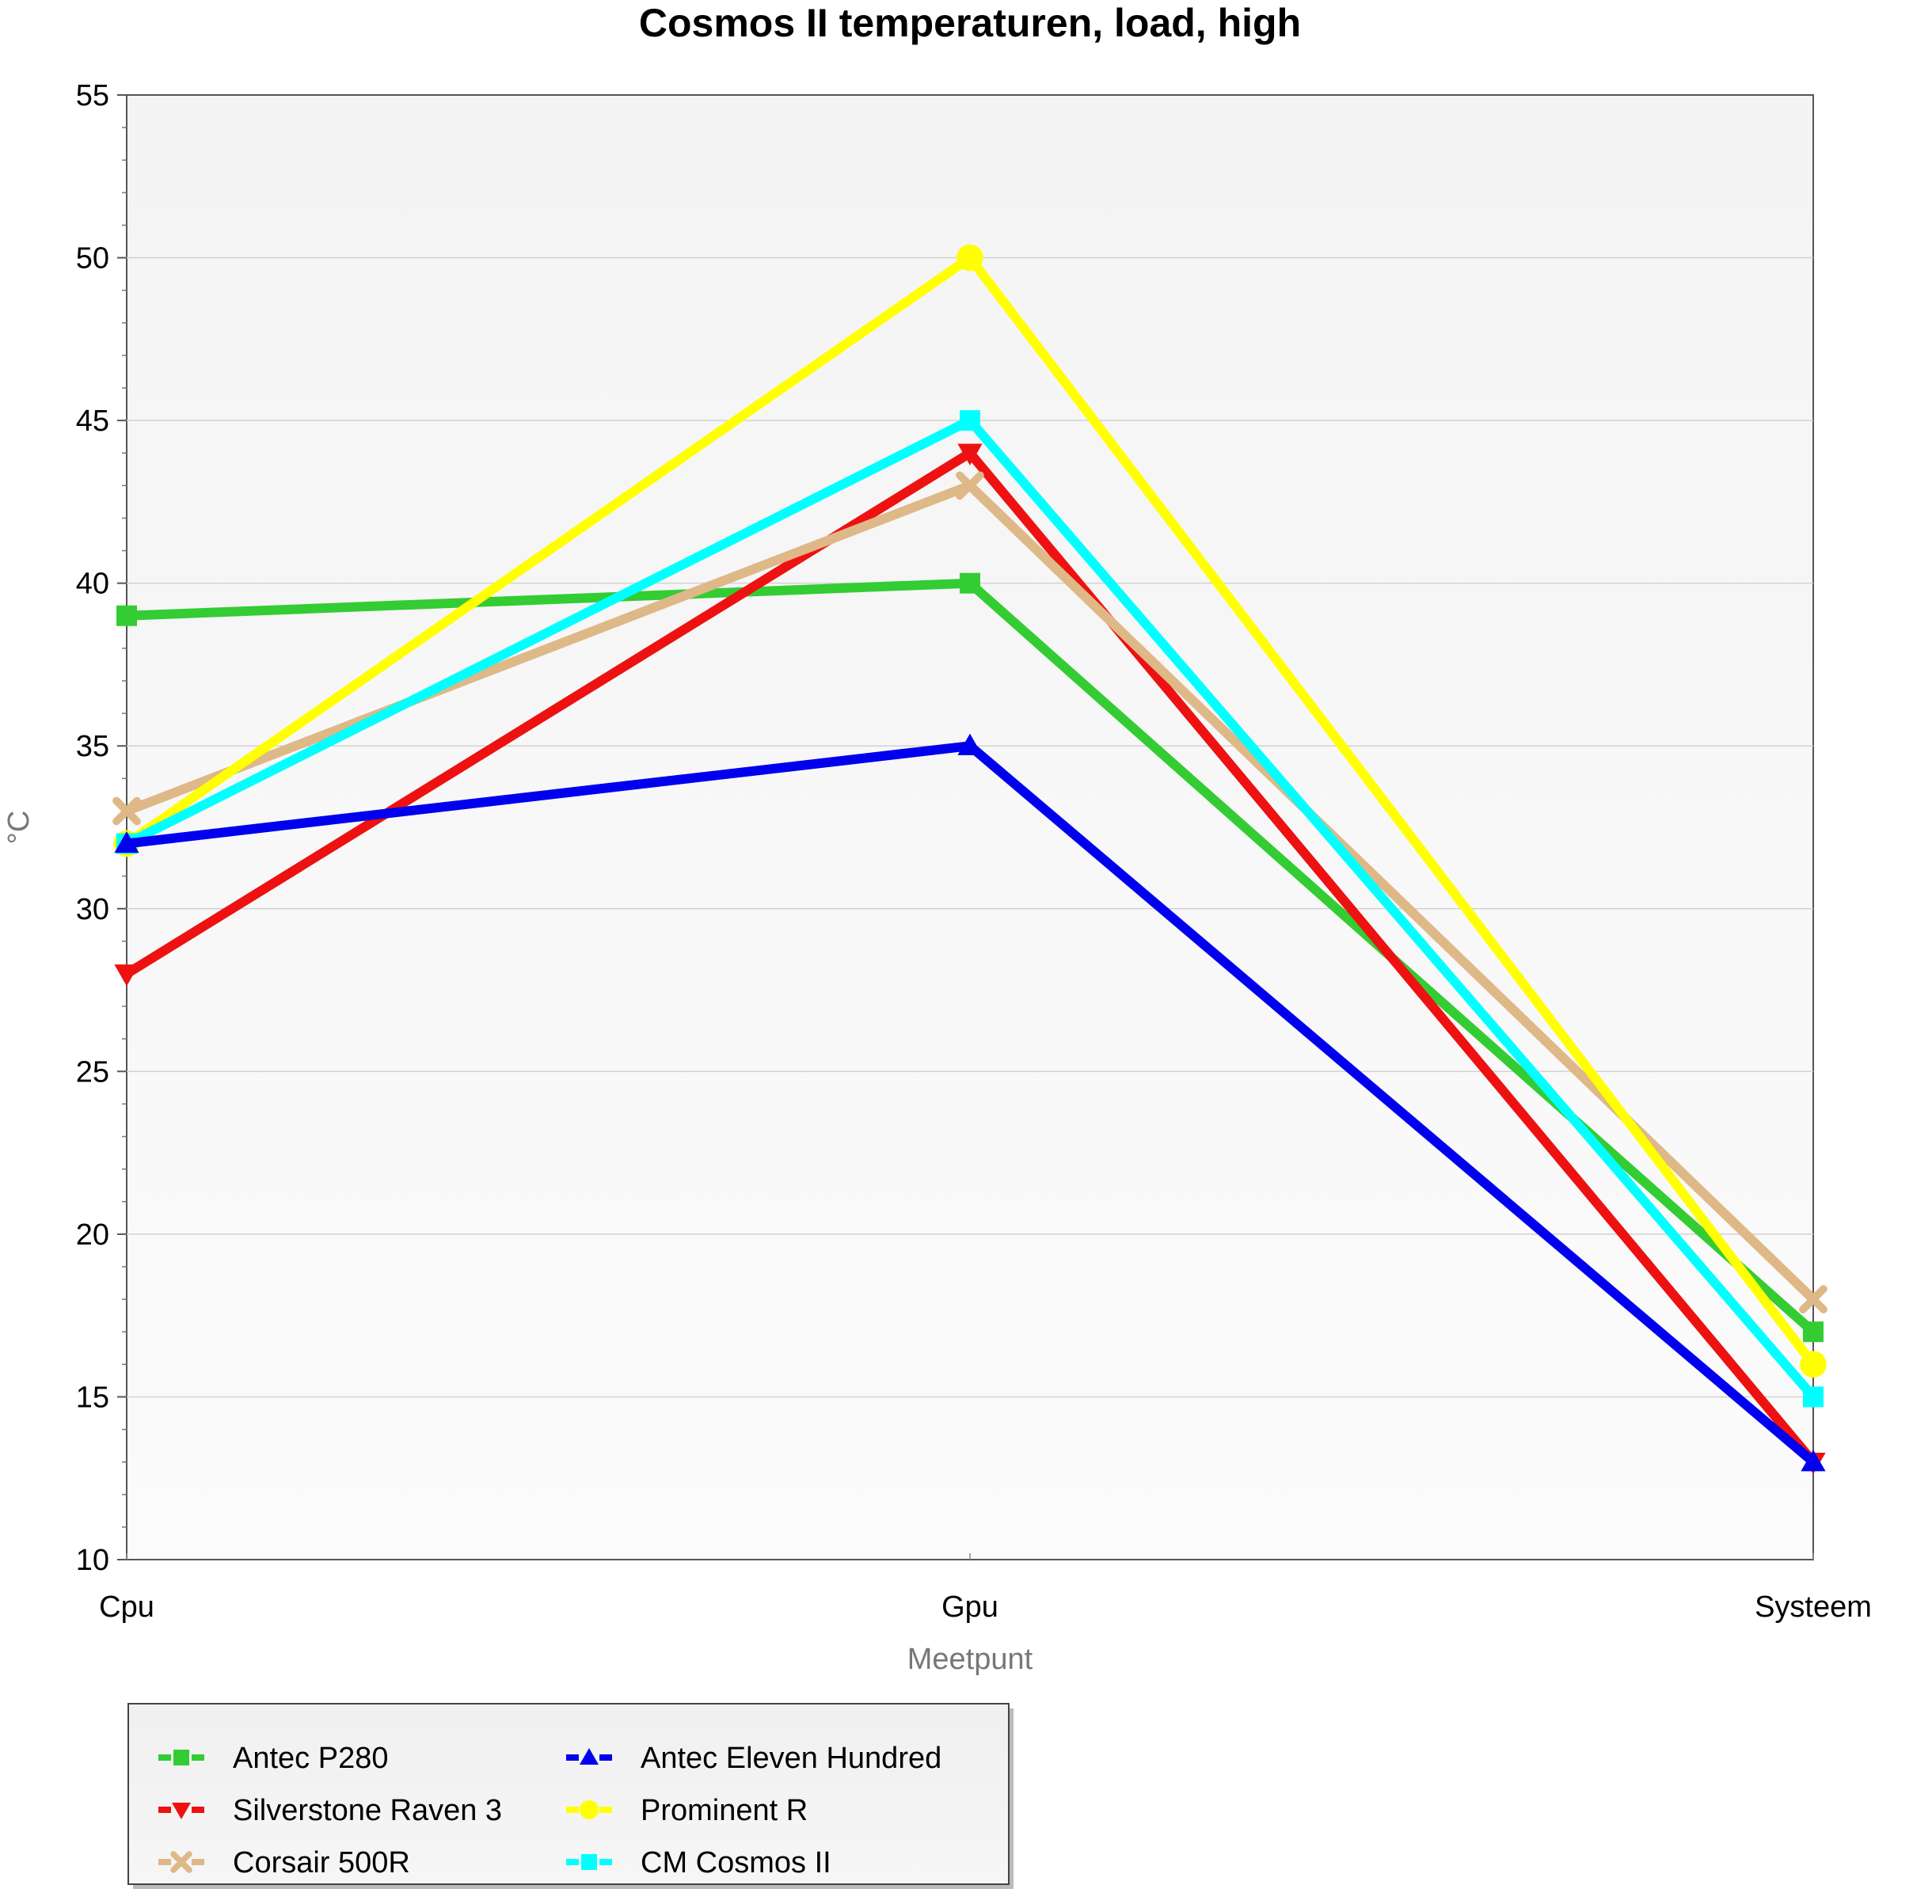 Image resolution: width=1932 pixels, height=1904 pixels. Describe the element at coordinates (93, 1397) in the screenshot. I see `y-tick-label: 15` at that location.